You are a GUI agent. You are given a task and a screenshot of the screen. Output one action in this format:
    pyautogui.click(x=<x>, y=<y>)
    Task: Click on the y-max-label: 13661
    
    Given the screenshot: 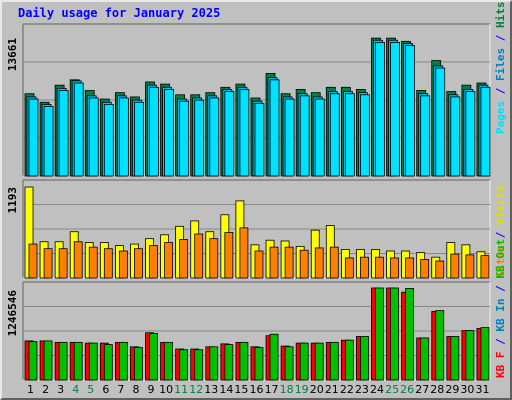 What is the action you would take?
    pyautogui.click(x=12, y=54)
    